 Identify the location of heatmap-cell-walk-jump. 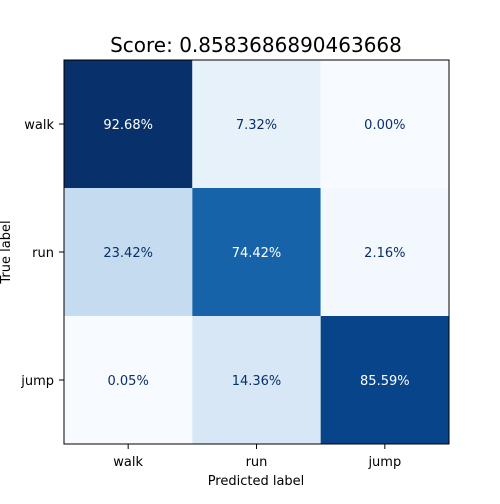
(384, 124).